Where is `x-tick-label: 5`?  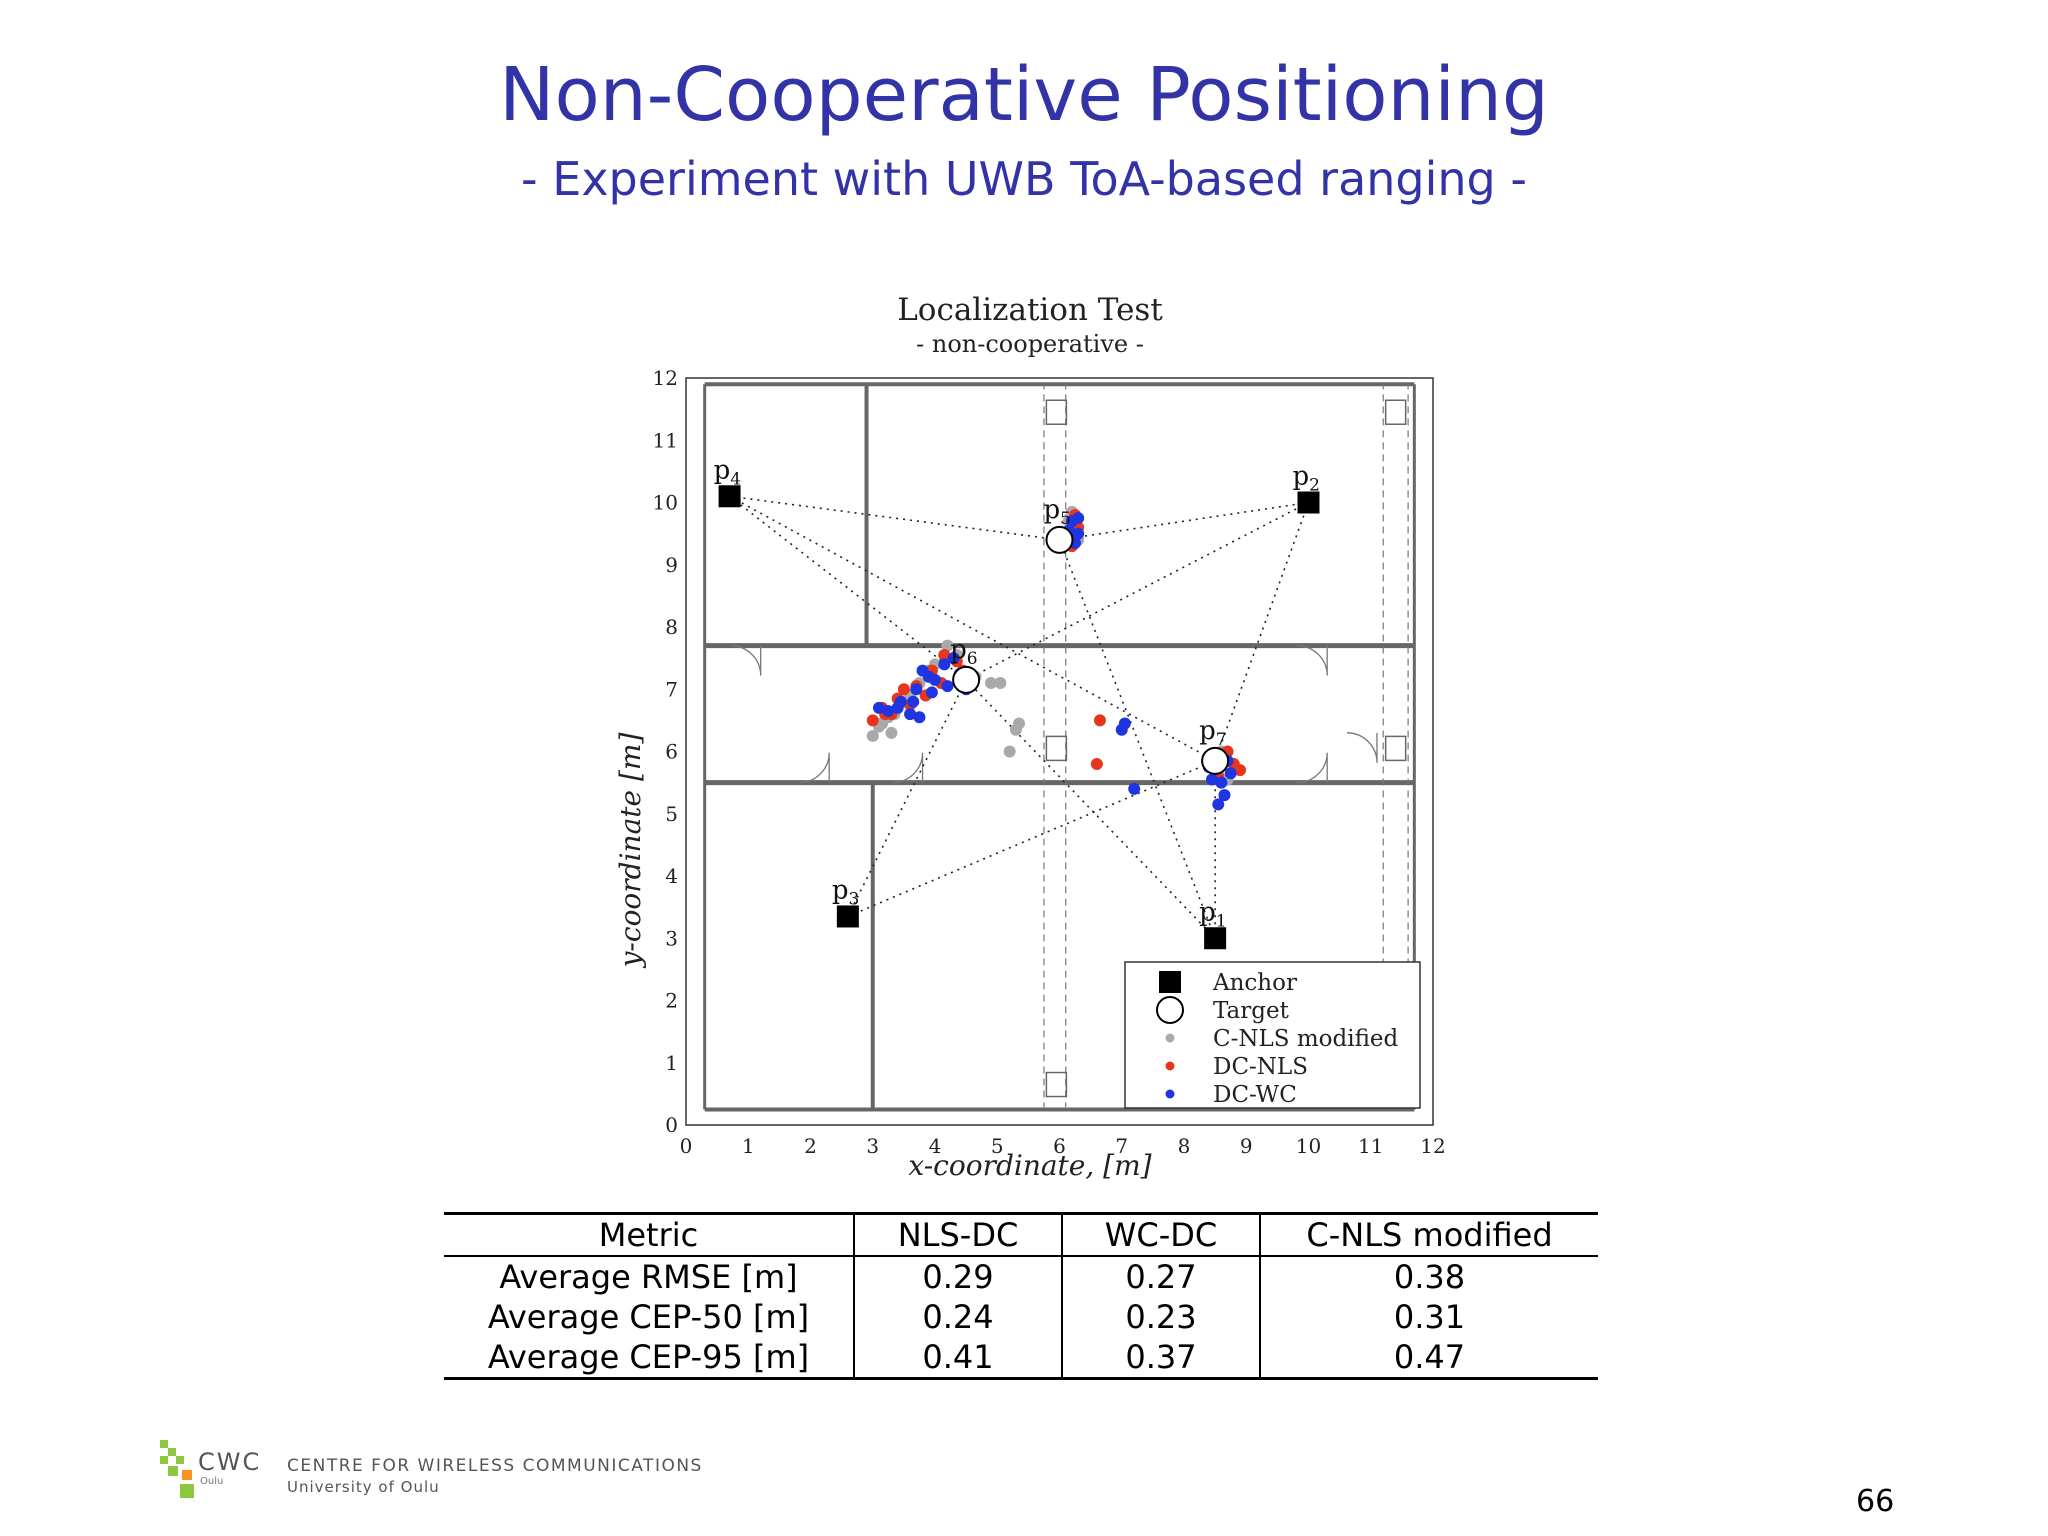 x-tick-label: 5 is located at coordinates (997, 1146).